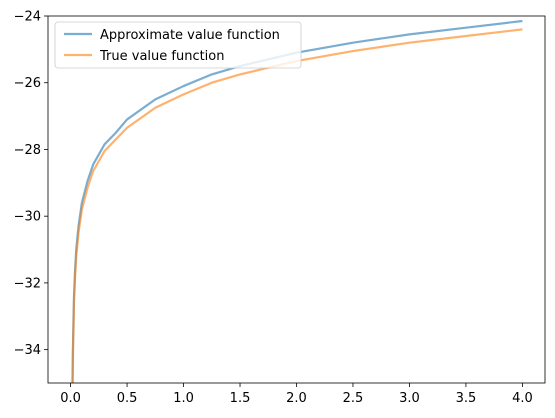  Describe the element at coordinates (27, 150) in the screenshot. I see `y-tick-label: −28` at that location.